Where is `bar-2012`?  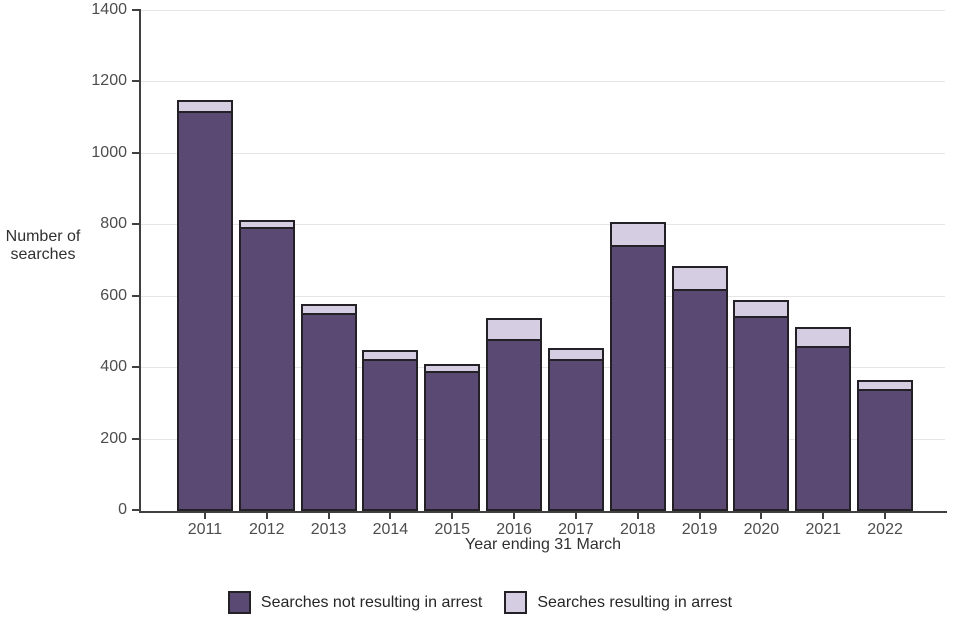 bar-2012 is located at coordinates (266, 365).